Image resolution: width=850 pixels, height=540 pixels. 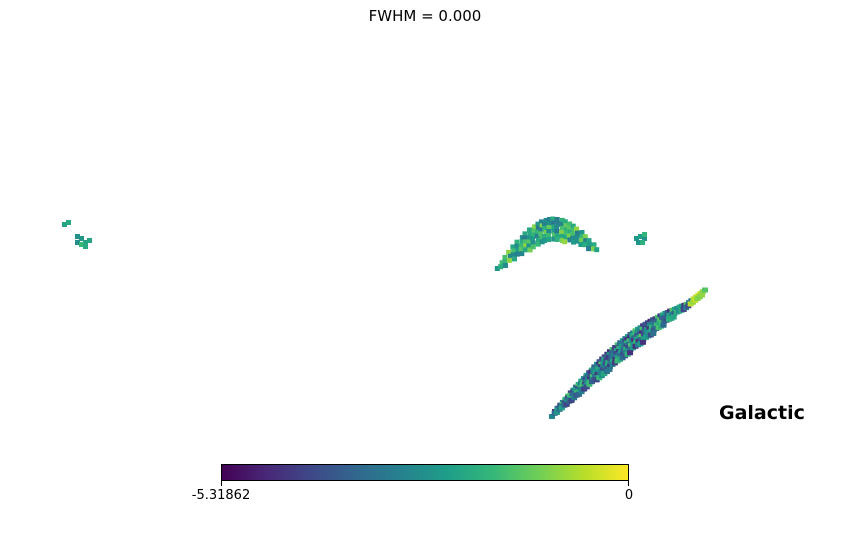 What do you see at coordinates (221, 483) in the screenshot?
I see `colorbar-tick-min` at bounding box center [221, 483].